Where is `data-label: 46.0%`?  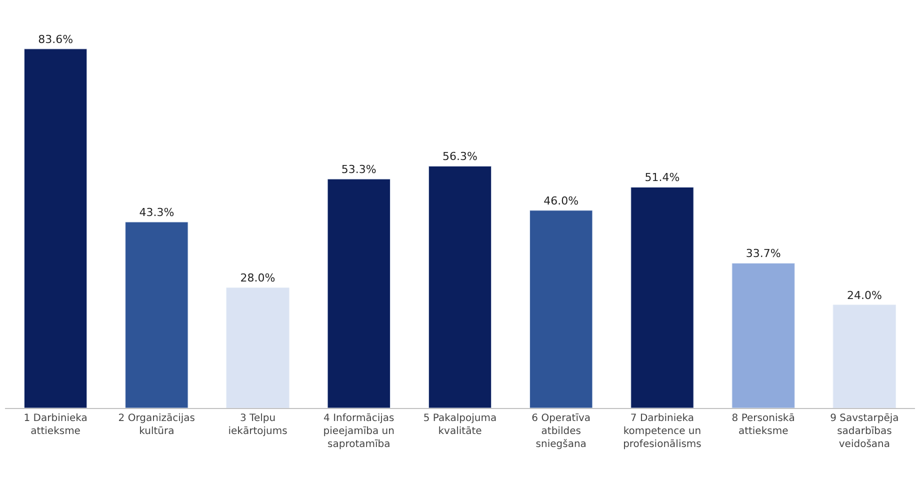
data-label: 46.0% is located at coordinates (561, 201).